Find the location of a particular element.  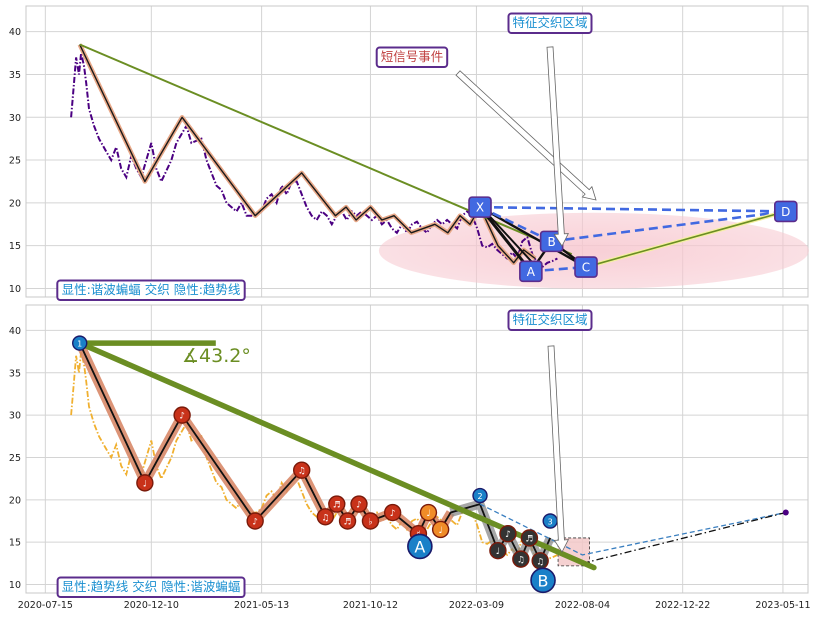

pattern-point-label: A is located at coordinates (419, 546).